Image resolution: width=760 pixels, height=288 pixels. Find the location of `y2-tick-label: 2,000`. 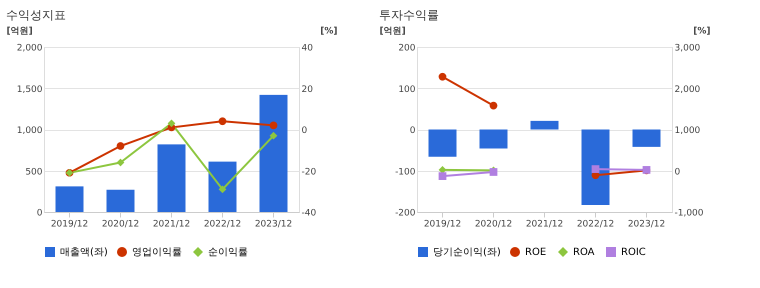

y2-tick-label: 2,000 is located at coordinates (687, 89).